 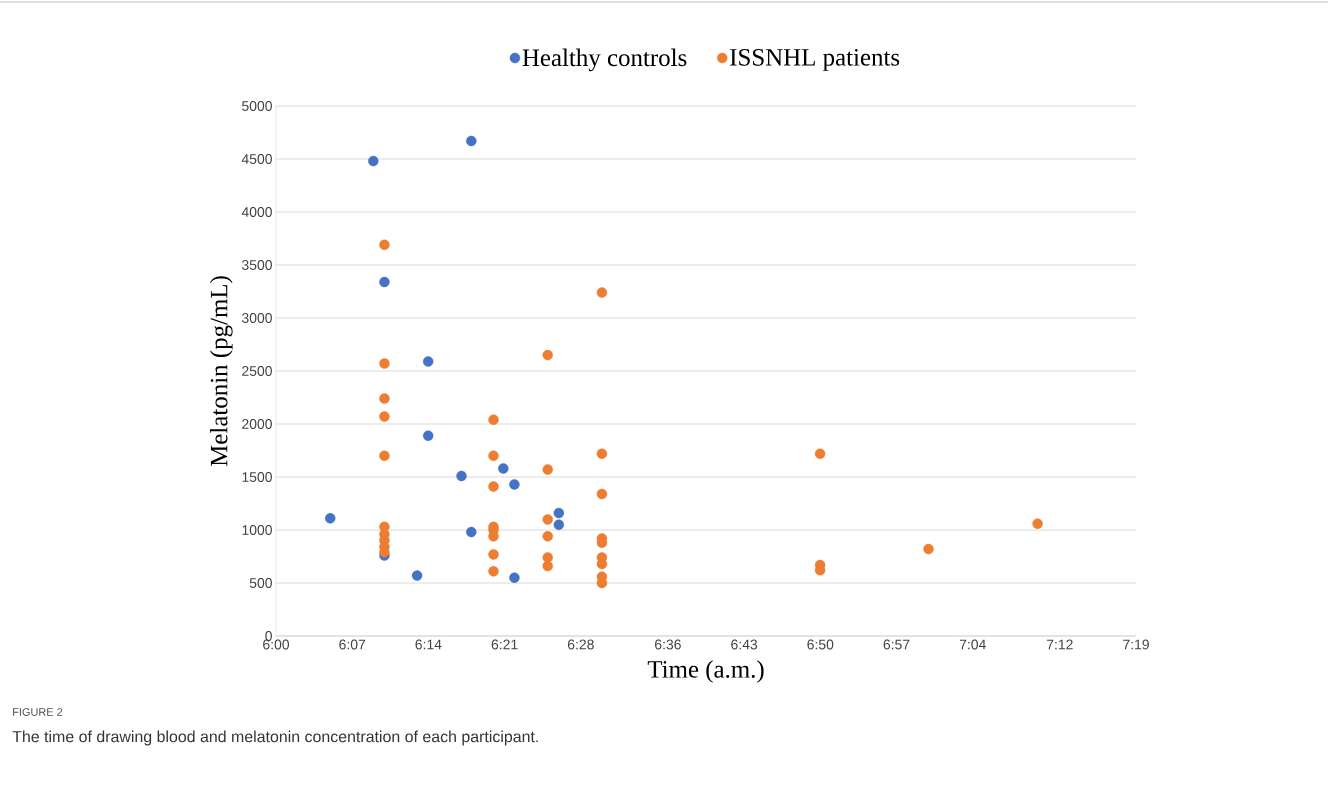 I want to click on x-tick-label: 7:19, so click(x=1136, y=644).